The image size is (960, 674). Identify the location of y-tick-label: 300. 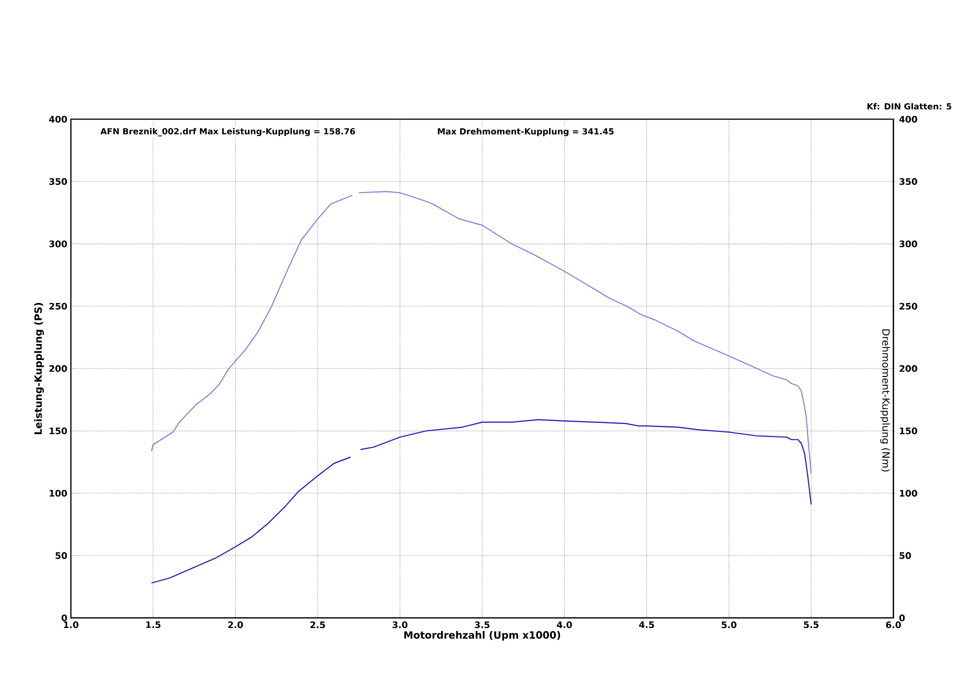
(58, 244).